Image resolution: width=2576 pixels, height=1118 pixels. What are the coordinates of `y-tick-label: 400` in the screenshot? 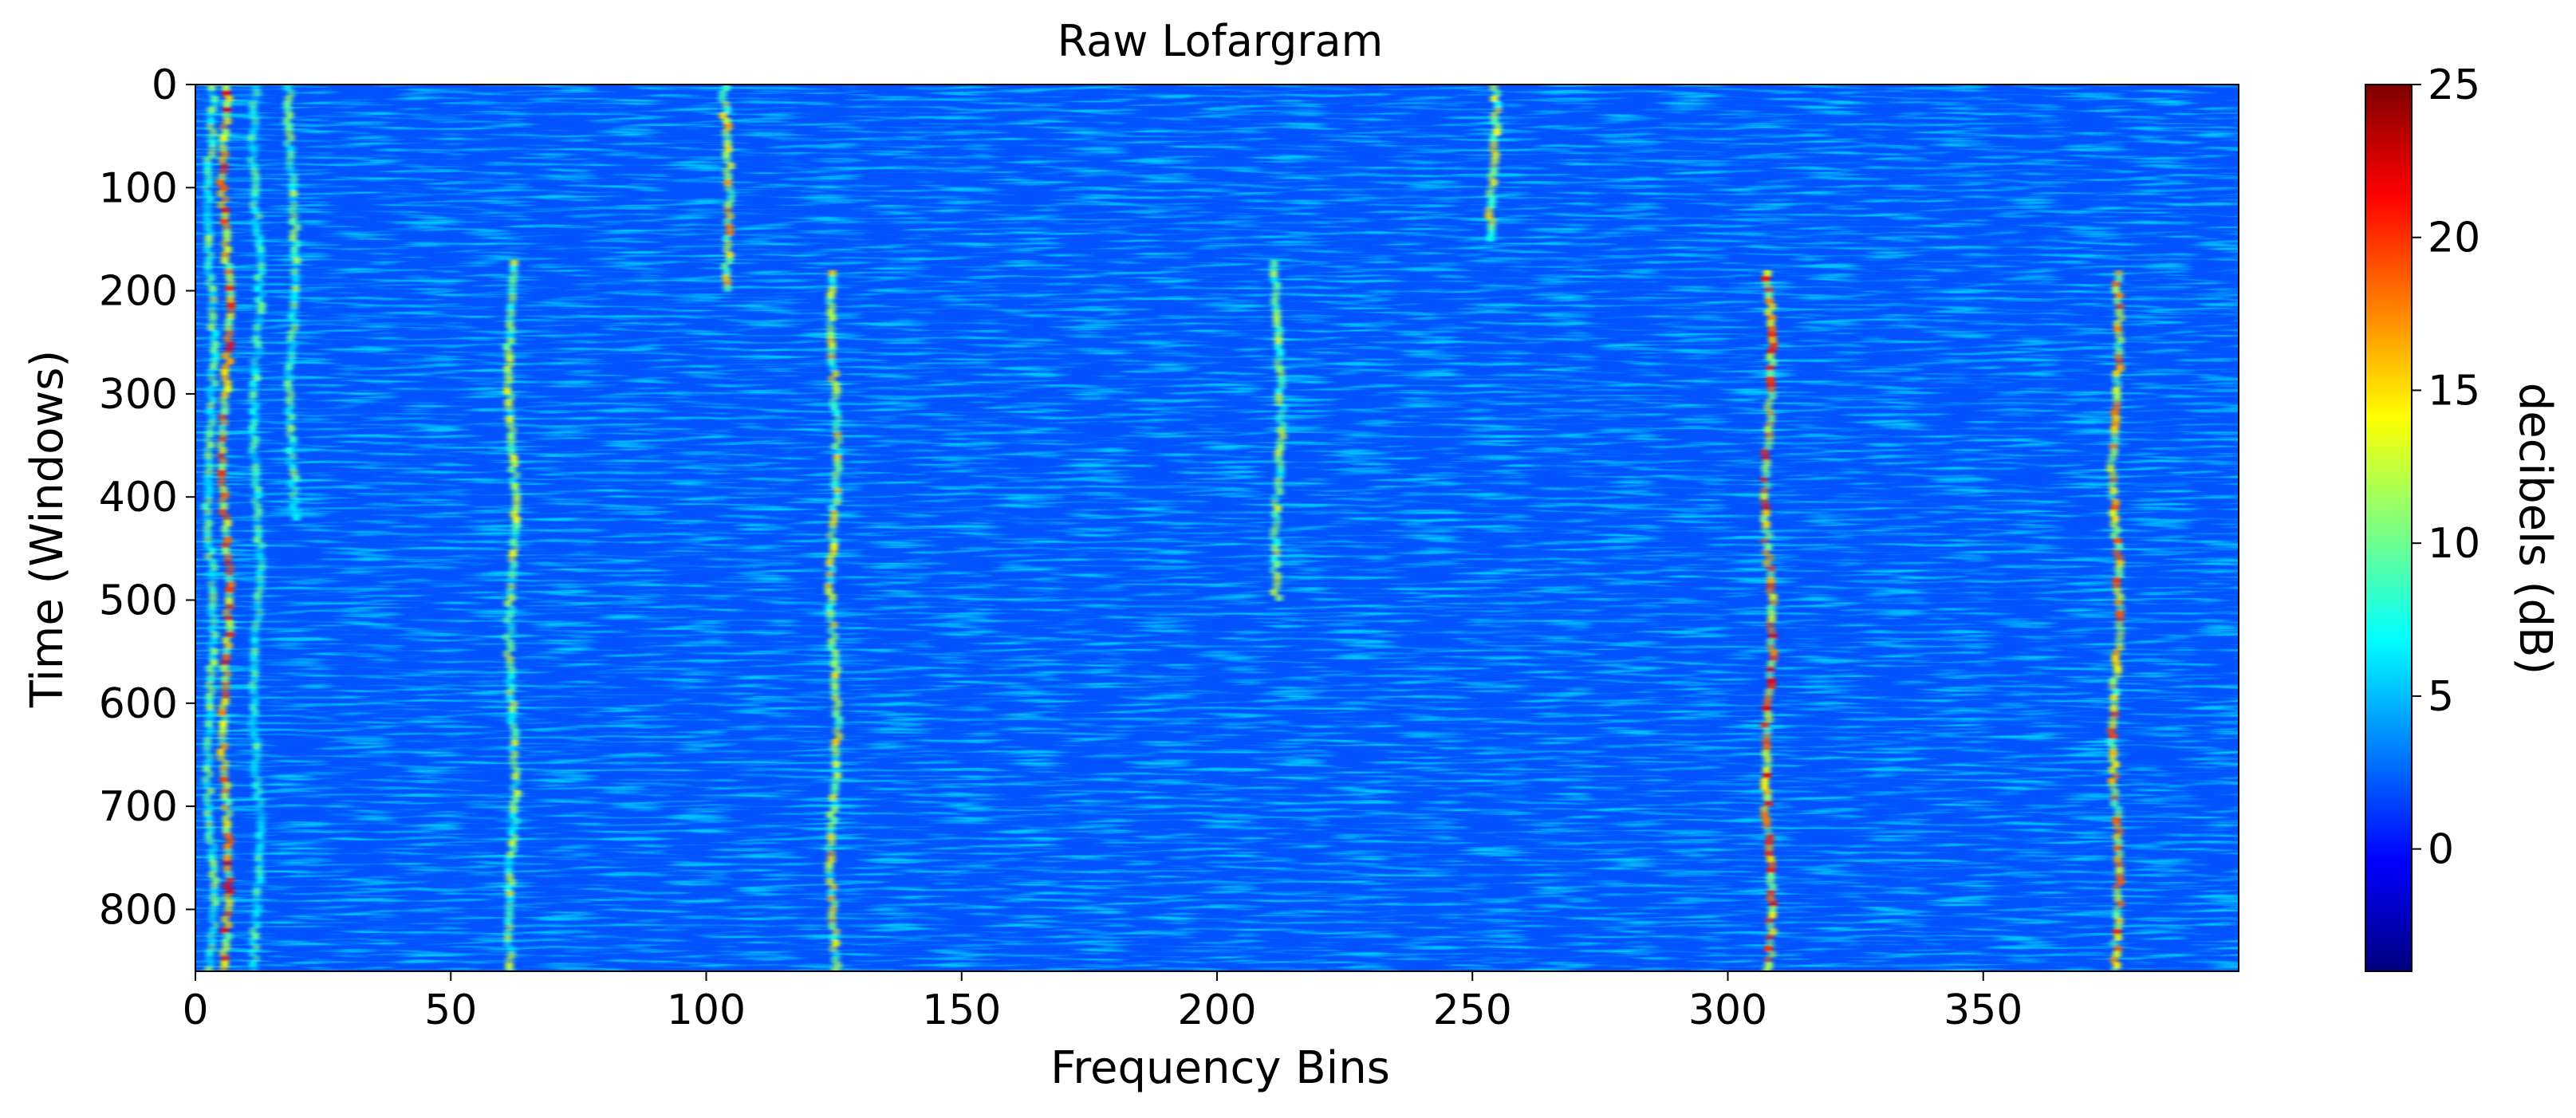 It's located at (138, 498).